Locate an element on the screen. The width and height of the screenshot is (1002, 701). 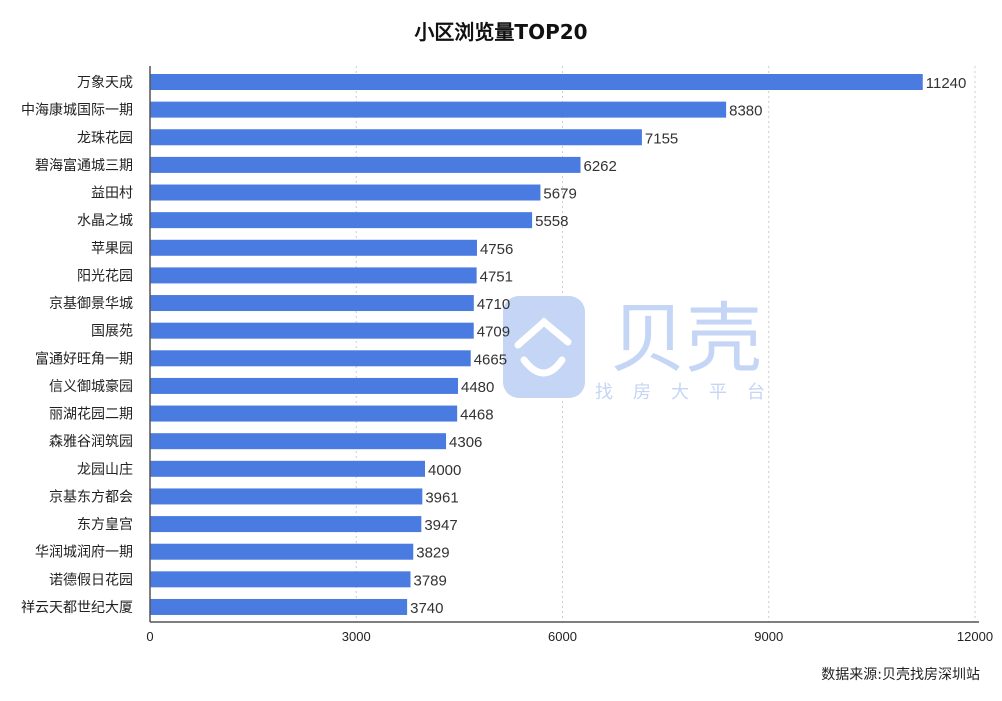
category-label: 水晶之城 is located at coordinates (105, 221).